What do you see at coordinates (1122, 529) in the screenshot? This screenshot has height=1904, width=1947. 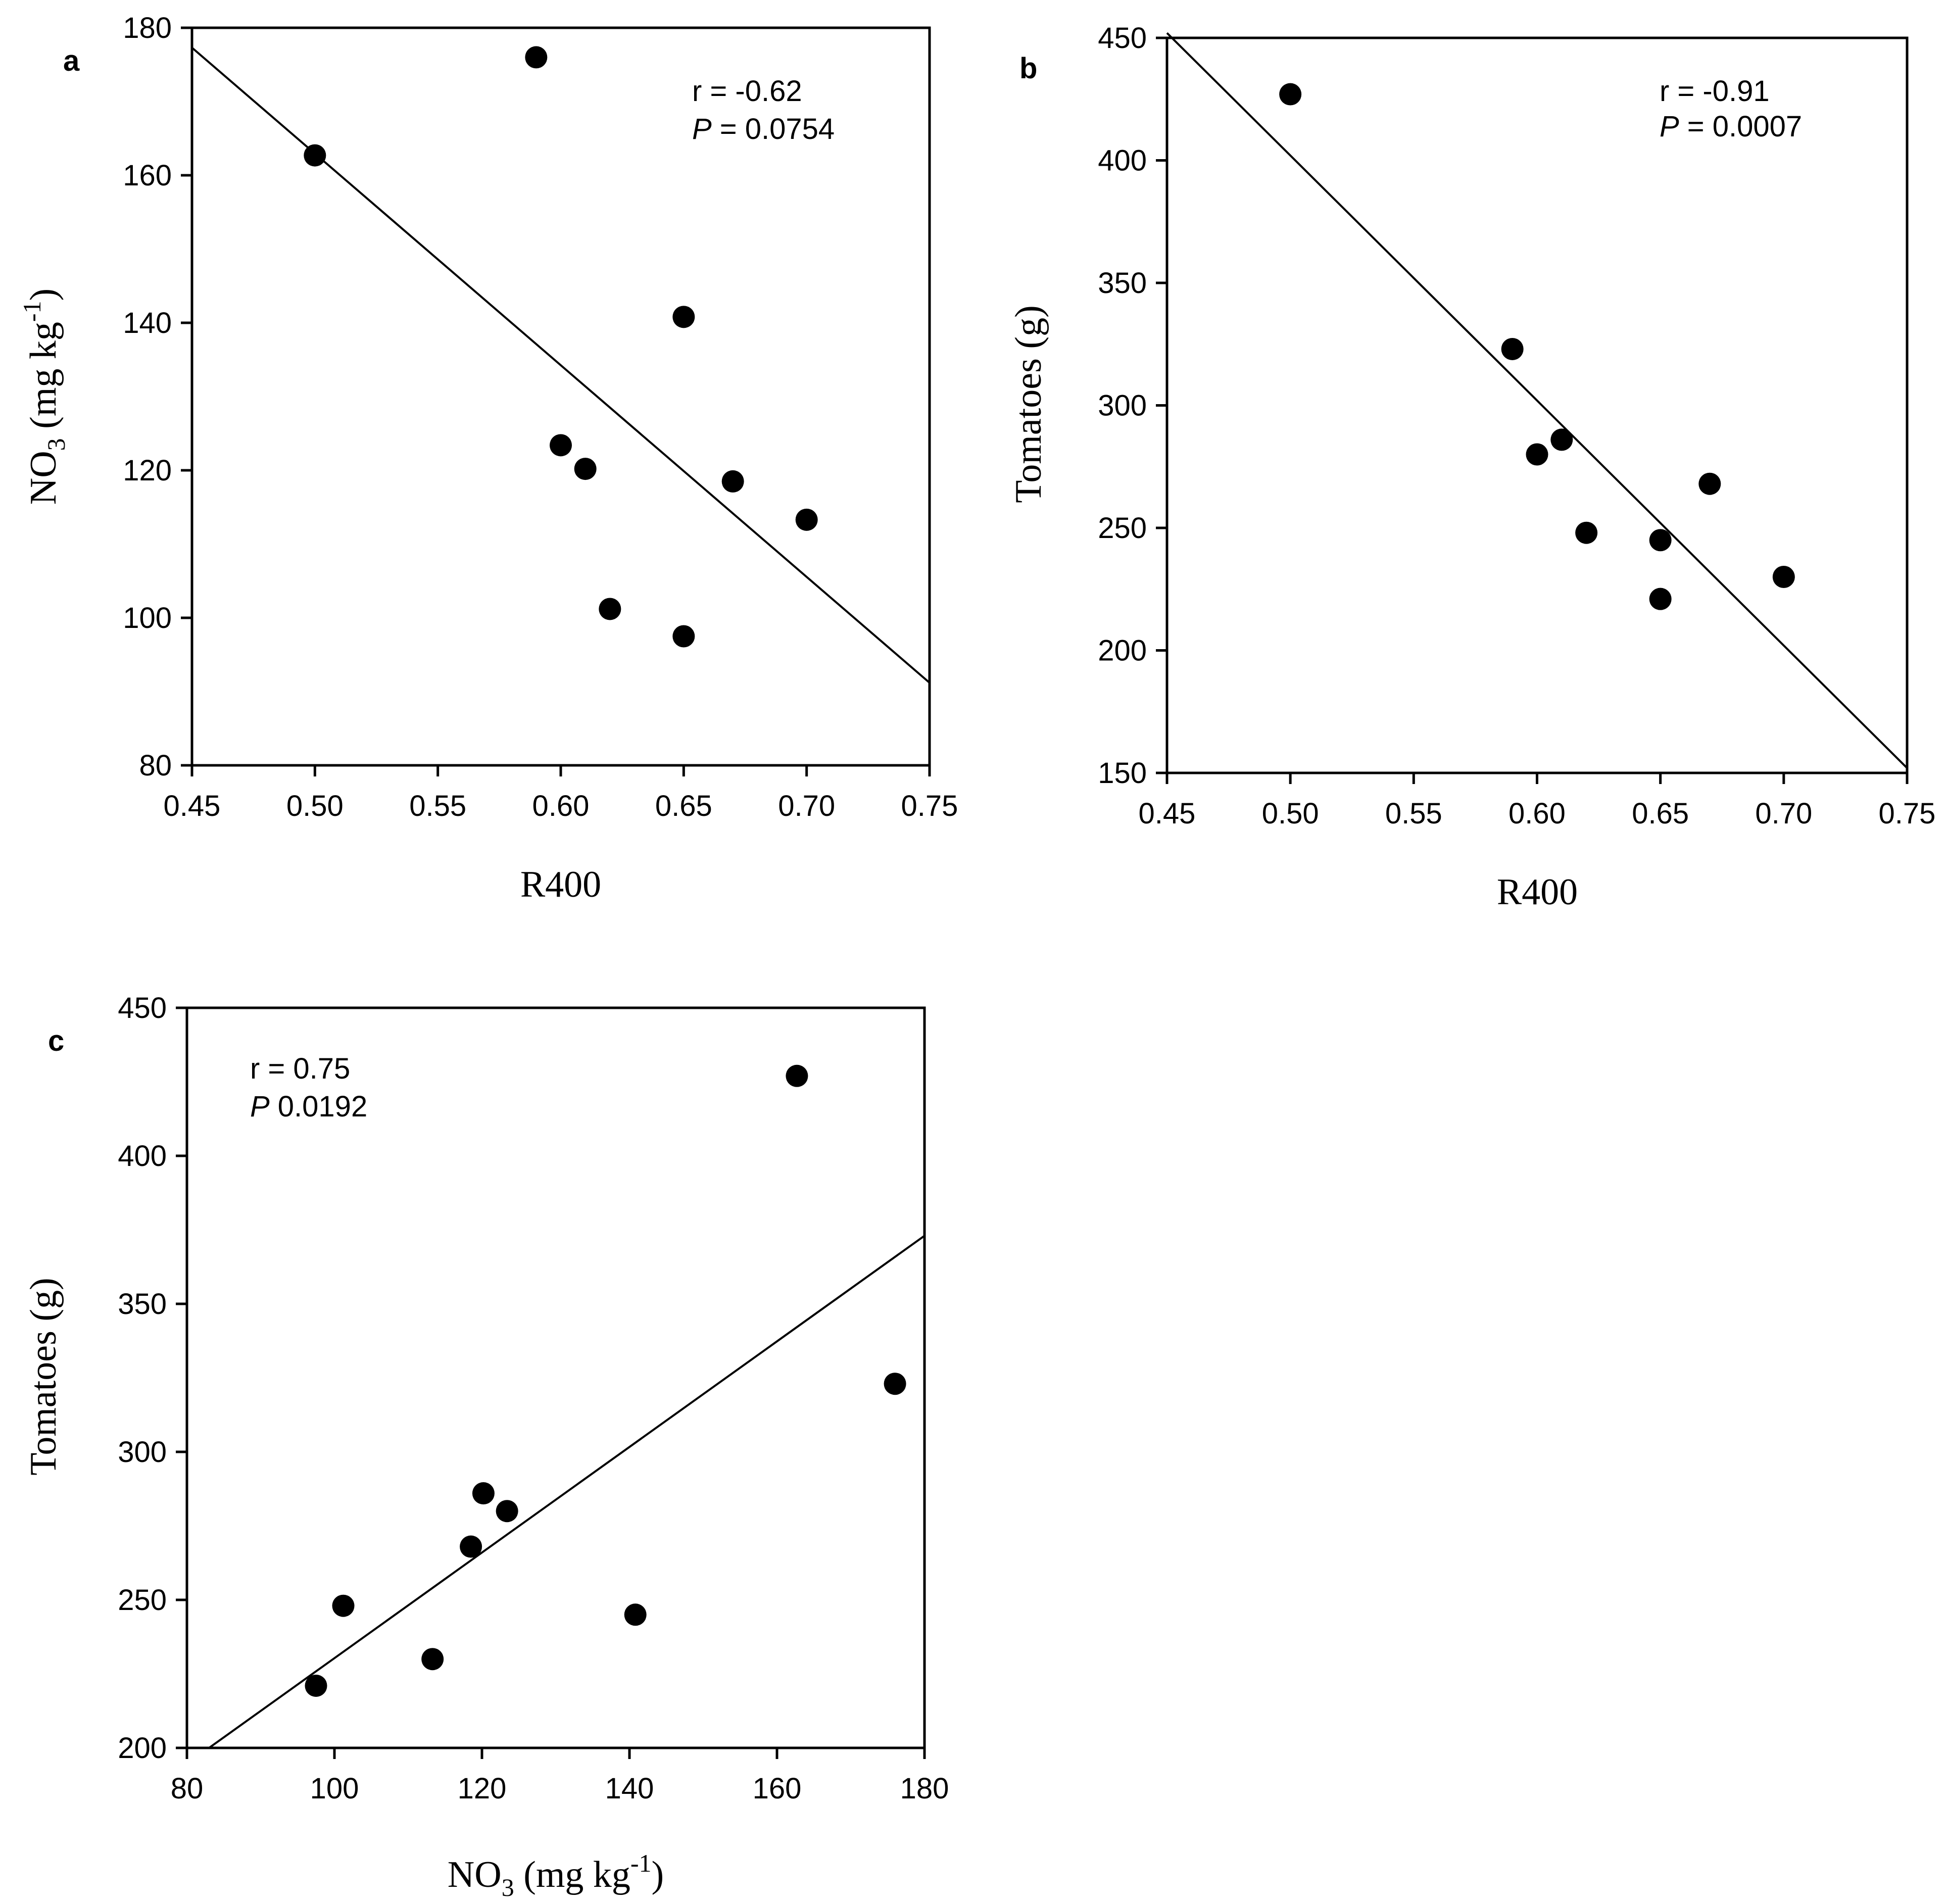 I see `y-tick-label-b: 250` at bounding box center [1122, 529].